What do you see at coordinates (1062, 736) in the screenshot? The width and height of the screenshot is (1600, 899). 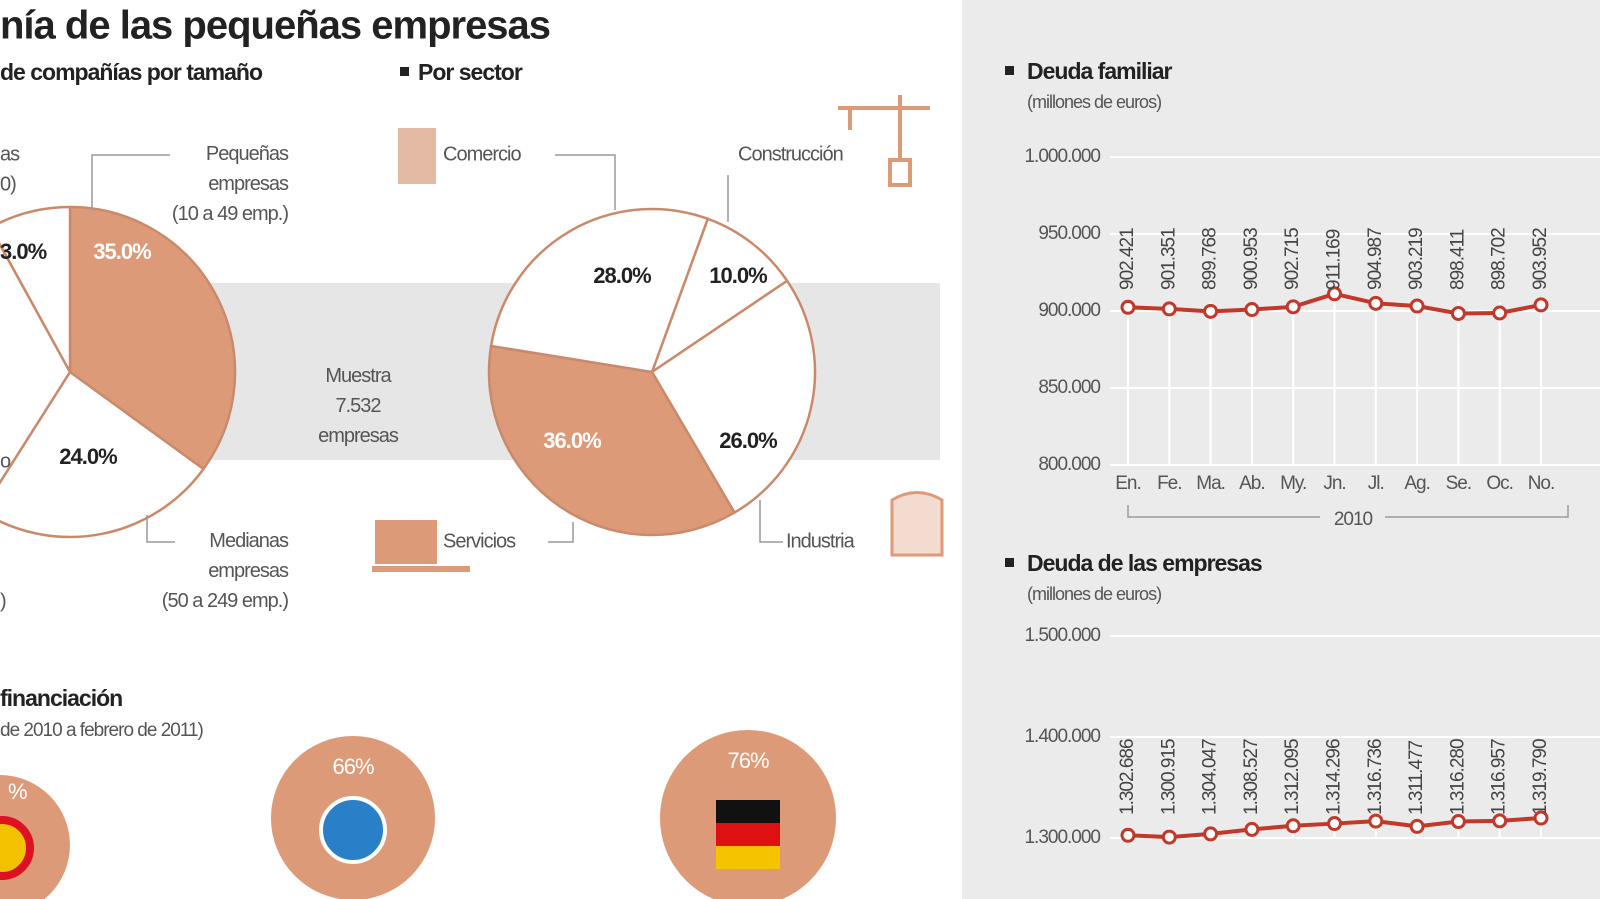 I see `y-tick-label: 1.400.000` at bounding box center [1062, 736].